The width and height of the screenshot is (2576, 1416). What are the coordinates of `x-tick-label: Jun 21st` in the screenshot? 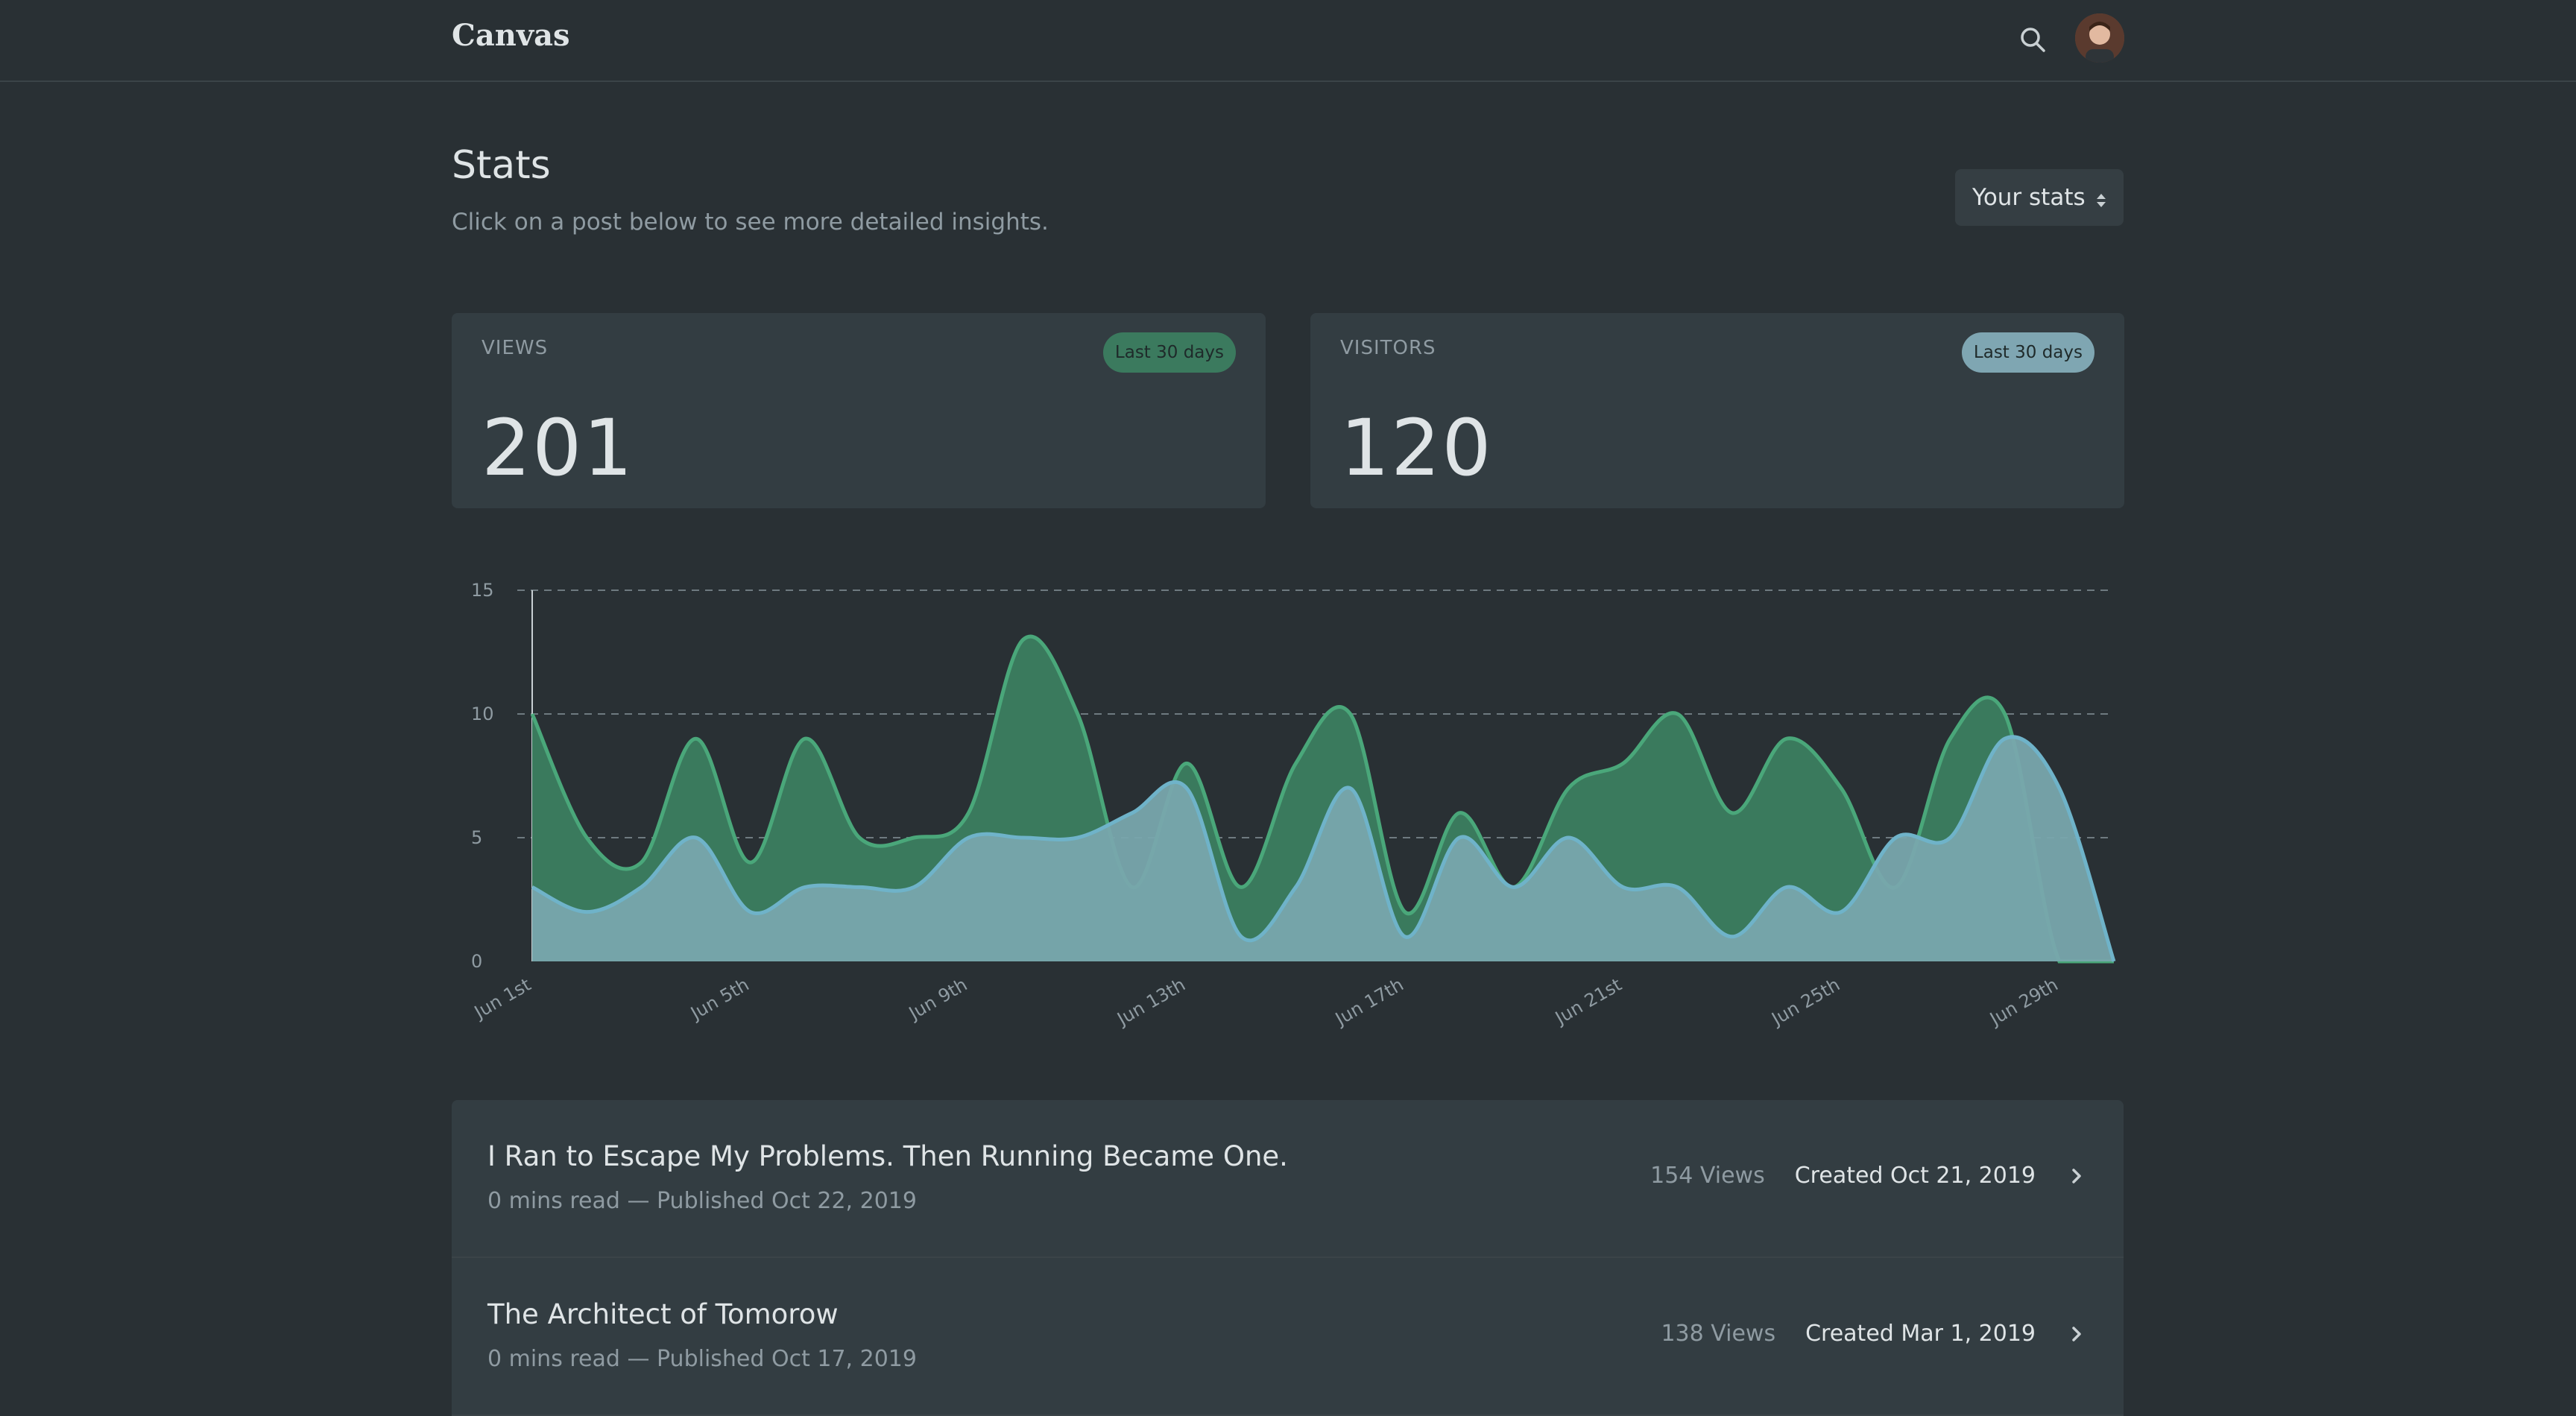 It's located at (1588, 1001).